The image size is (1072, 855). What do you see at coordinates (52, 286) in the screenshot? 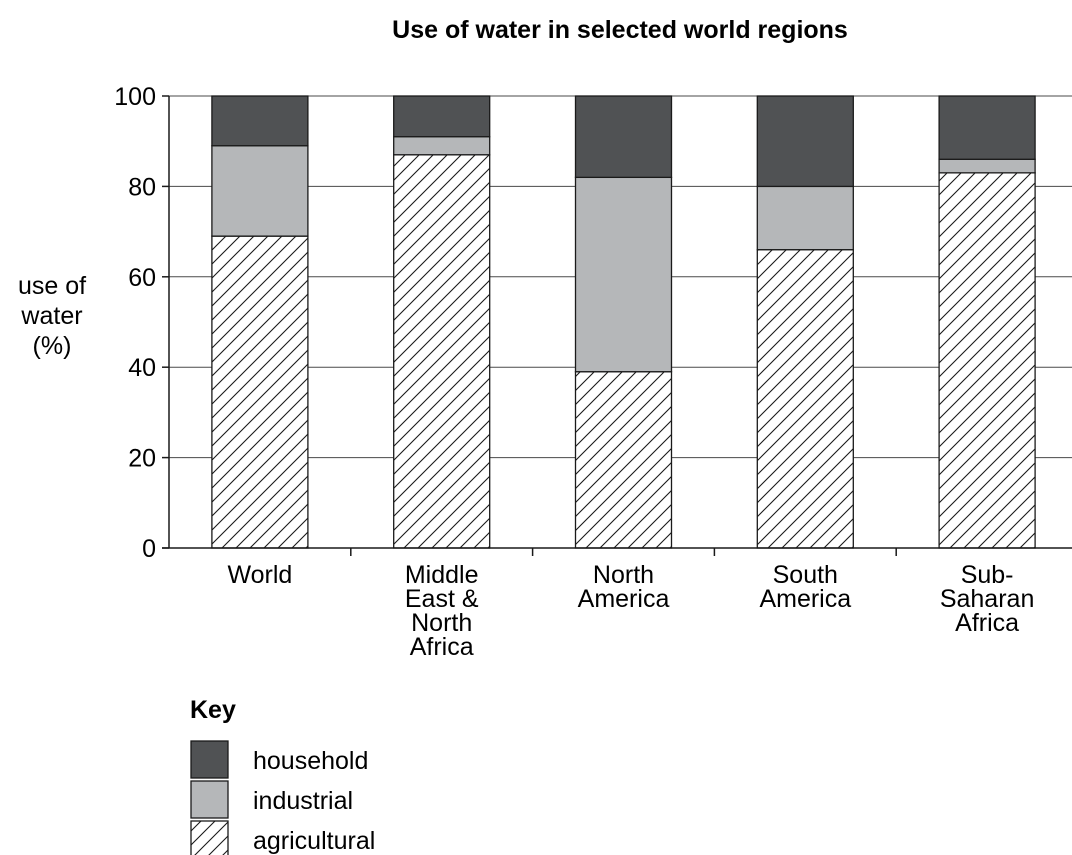
I see `y-axis-label-line: use of` at bounding box center [52, 286].